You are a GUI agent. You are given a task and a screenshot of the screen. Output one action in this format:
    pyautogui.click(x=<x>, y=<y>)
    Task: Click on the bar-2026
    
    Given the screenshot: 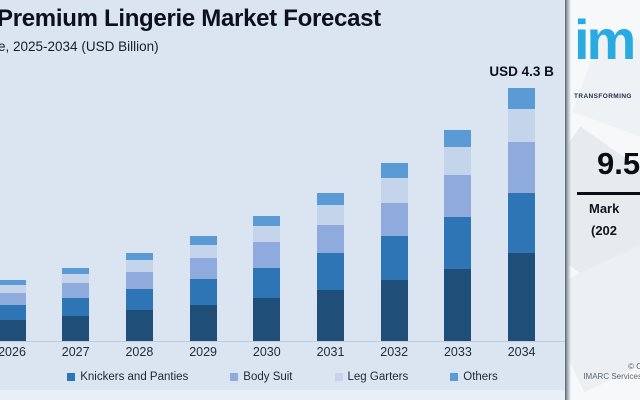 What is the action you would take?
    pyautogui.click(x=13, y=310)
    